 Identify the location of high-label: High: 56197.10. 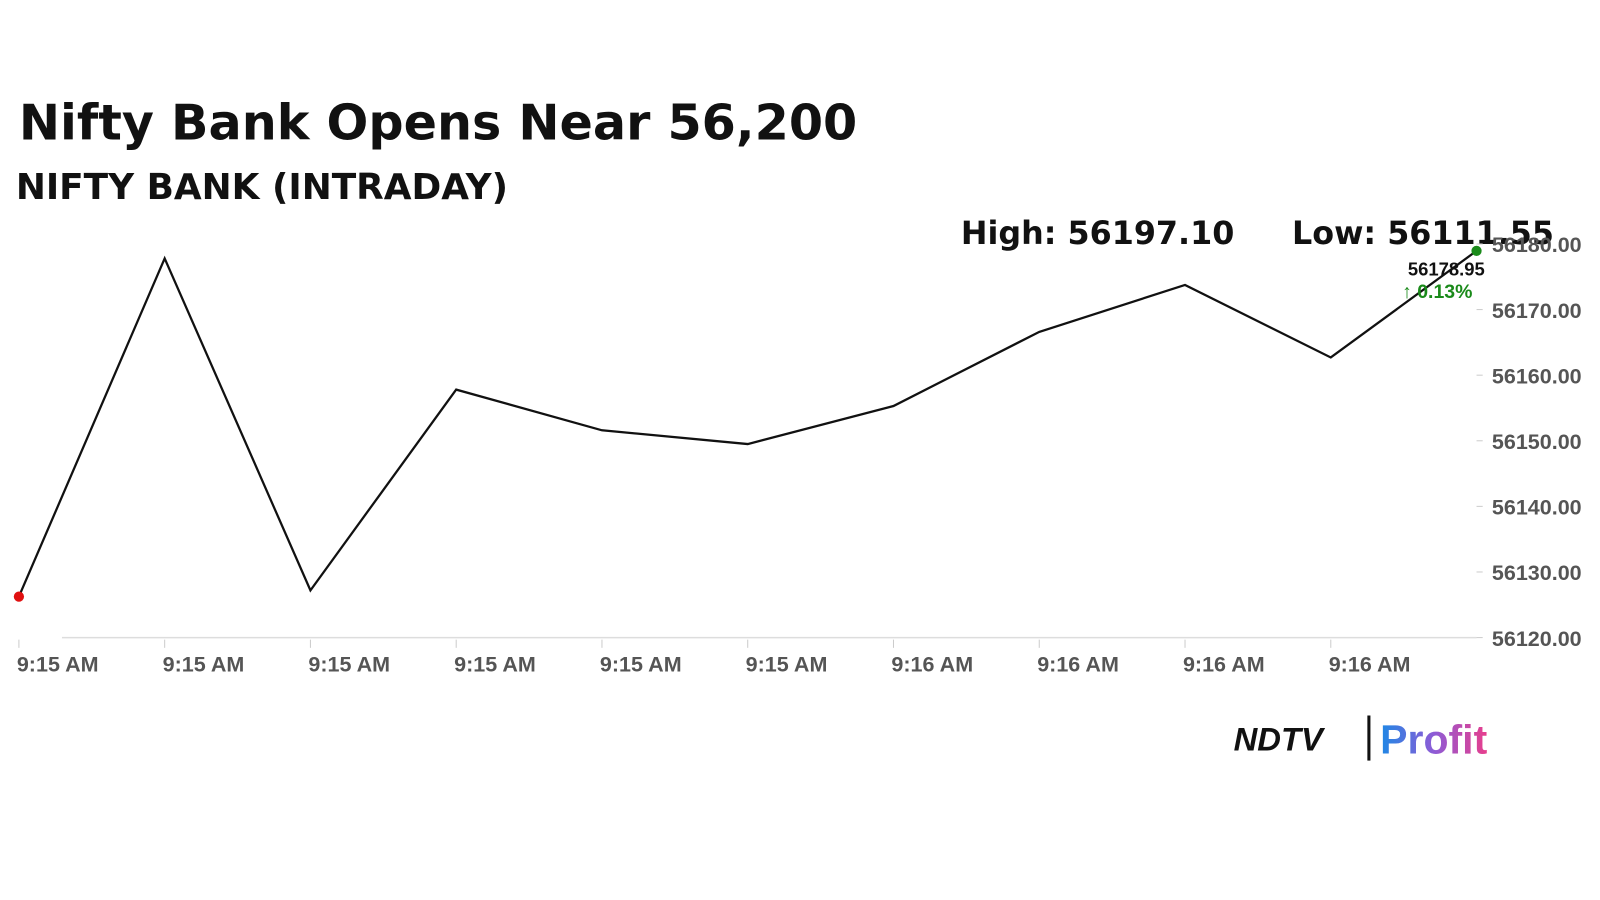
(1097, 234).